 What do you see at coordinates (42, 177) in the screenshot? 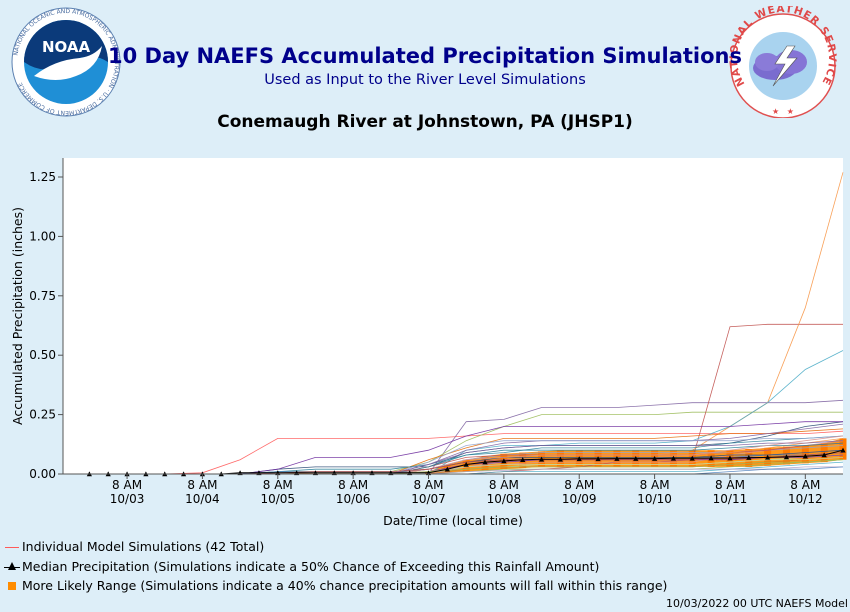
I see `y-tick-label: 1.25` at bounding box center [42, 177].